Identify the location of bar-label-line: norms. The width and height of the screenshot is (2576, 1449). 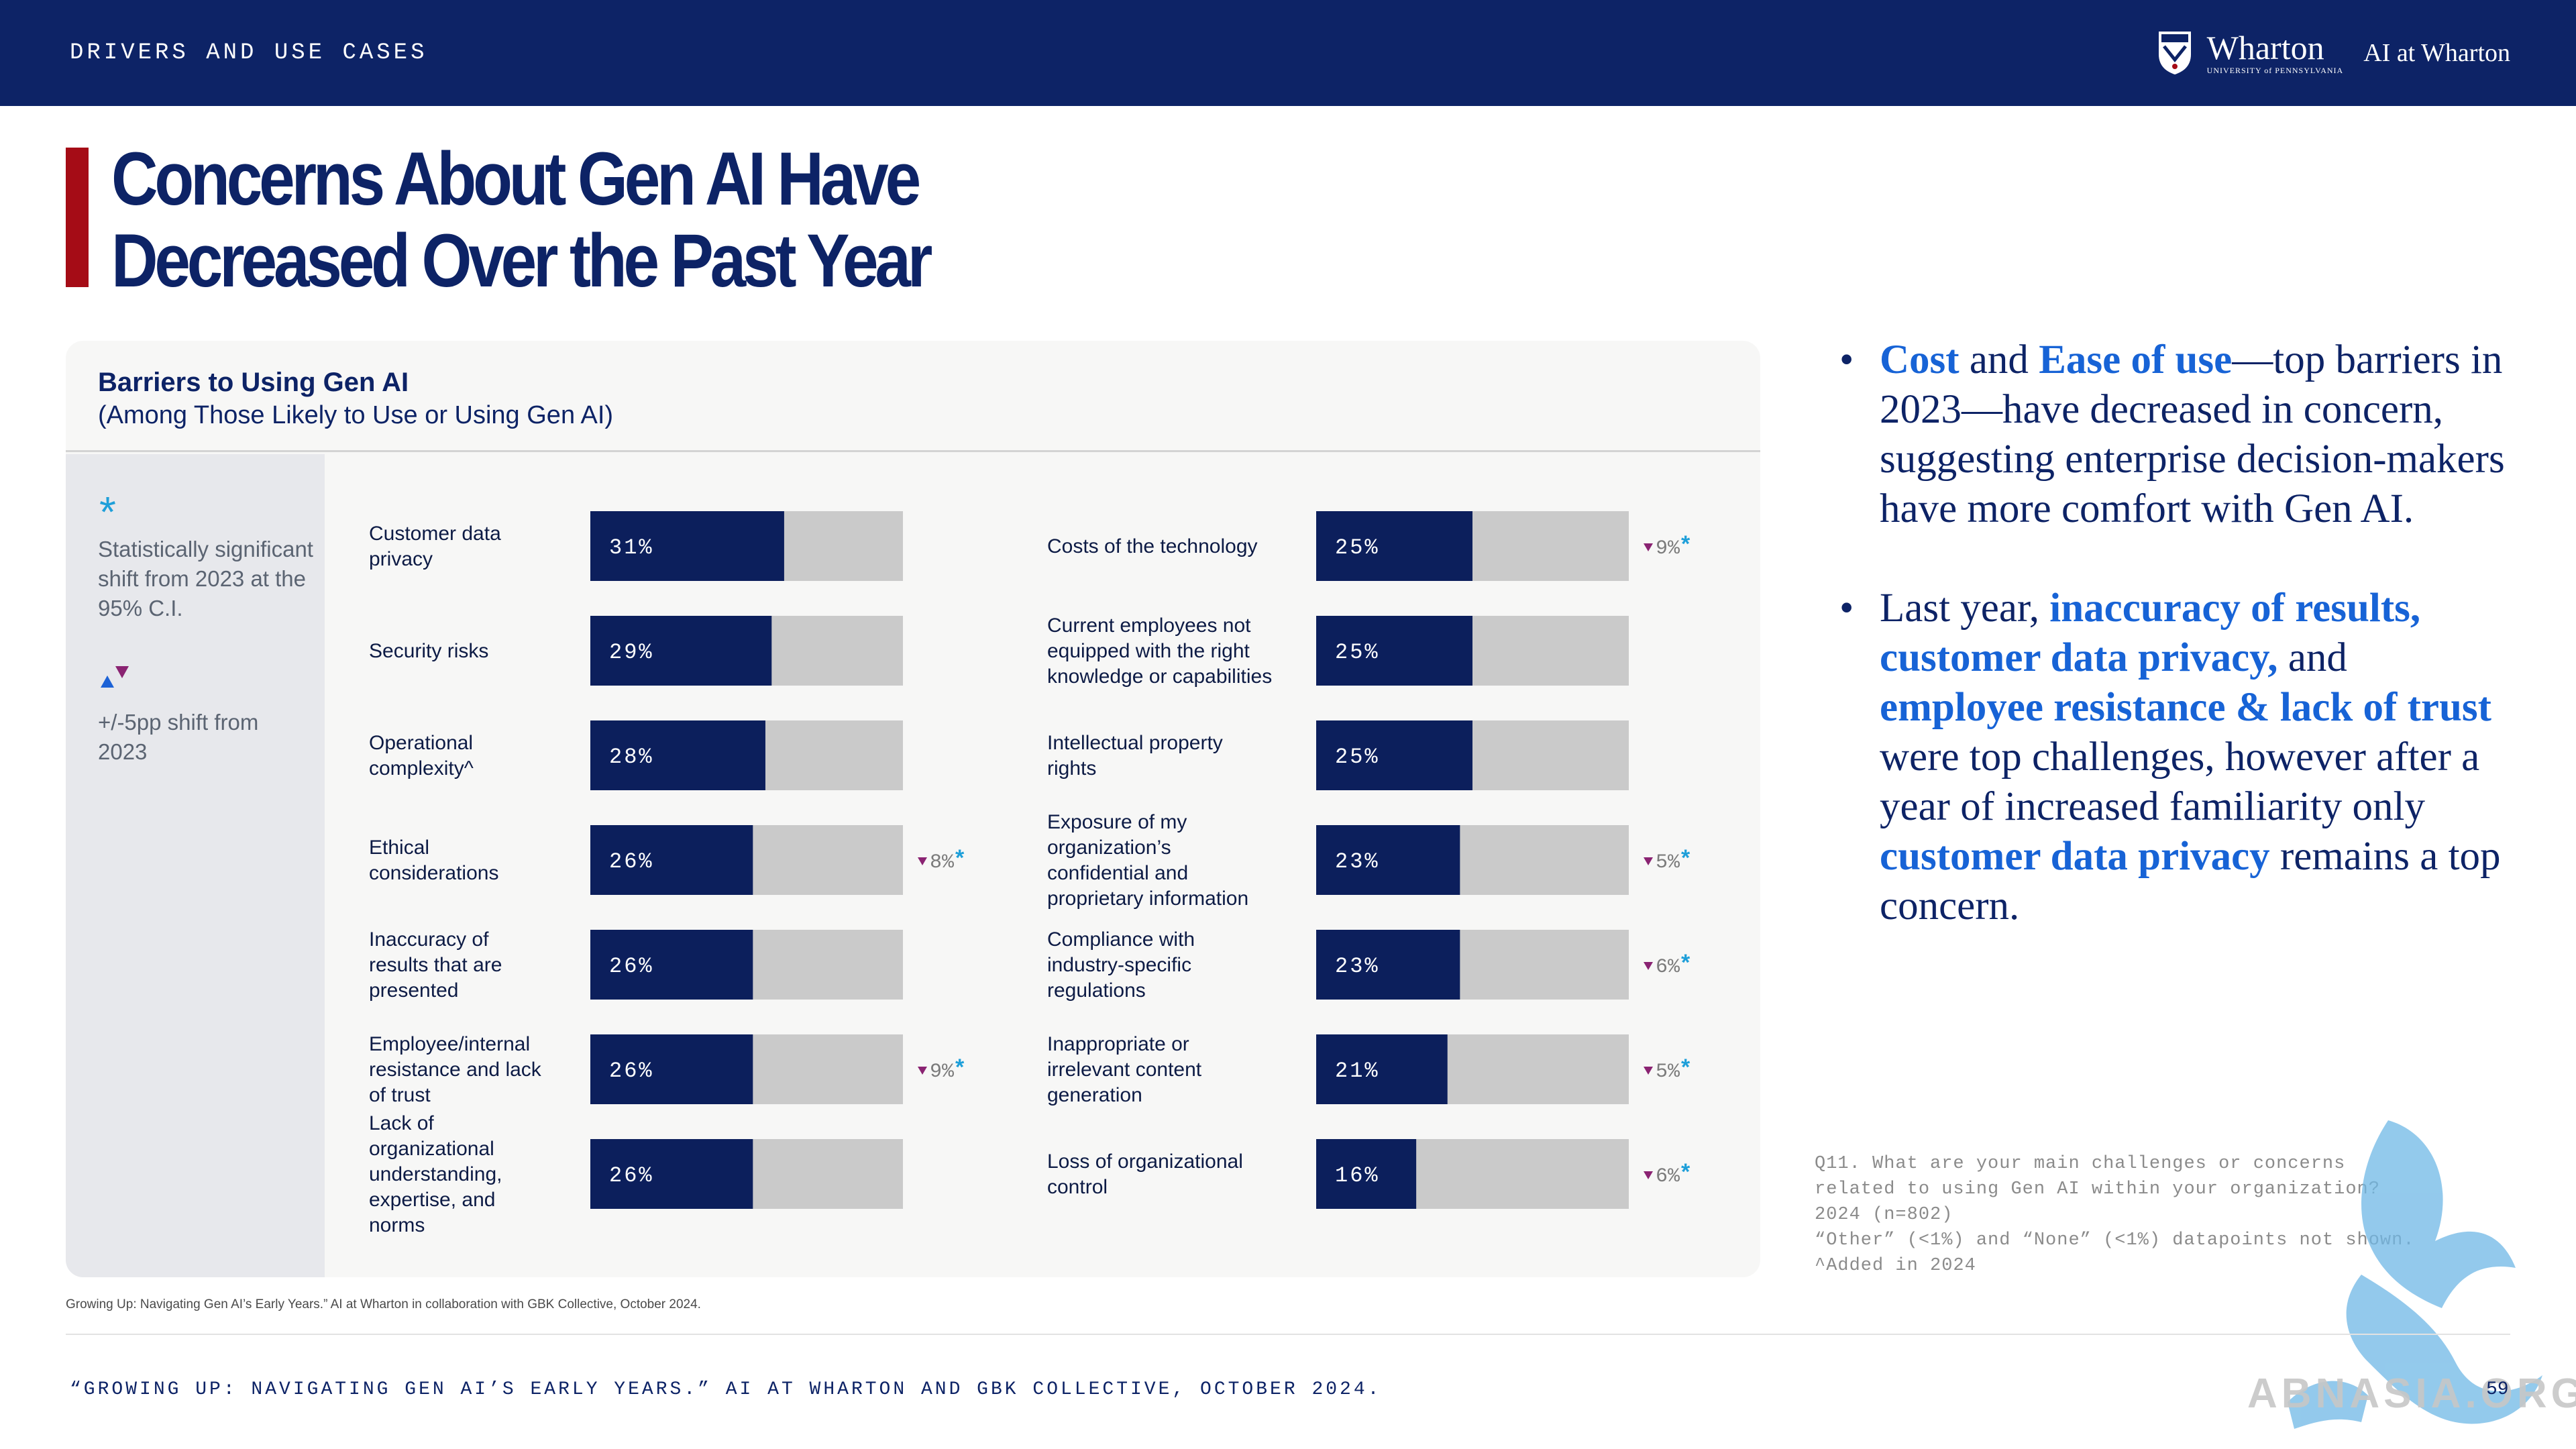
(397, 1225).